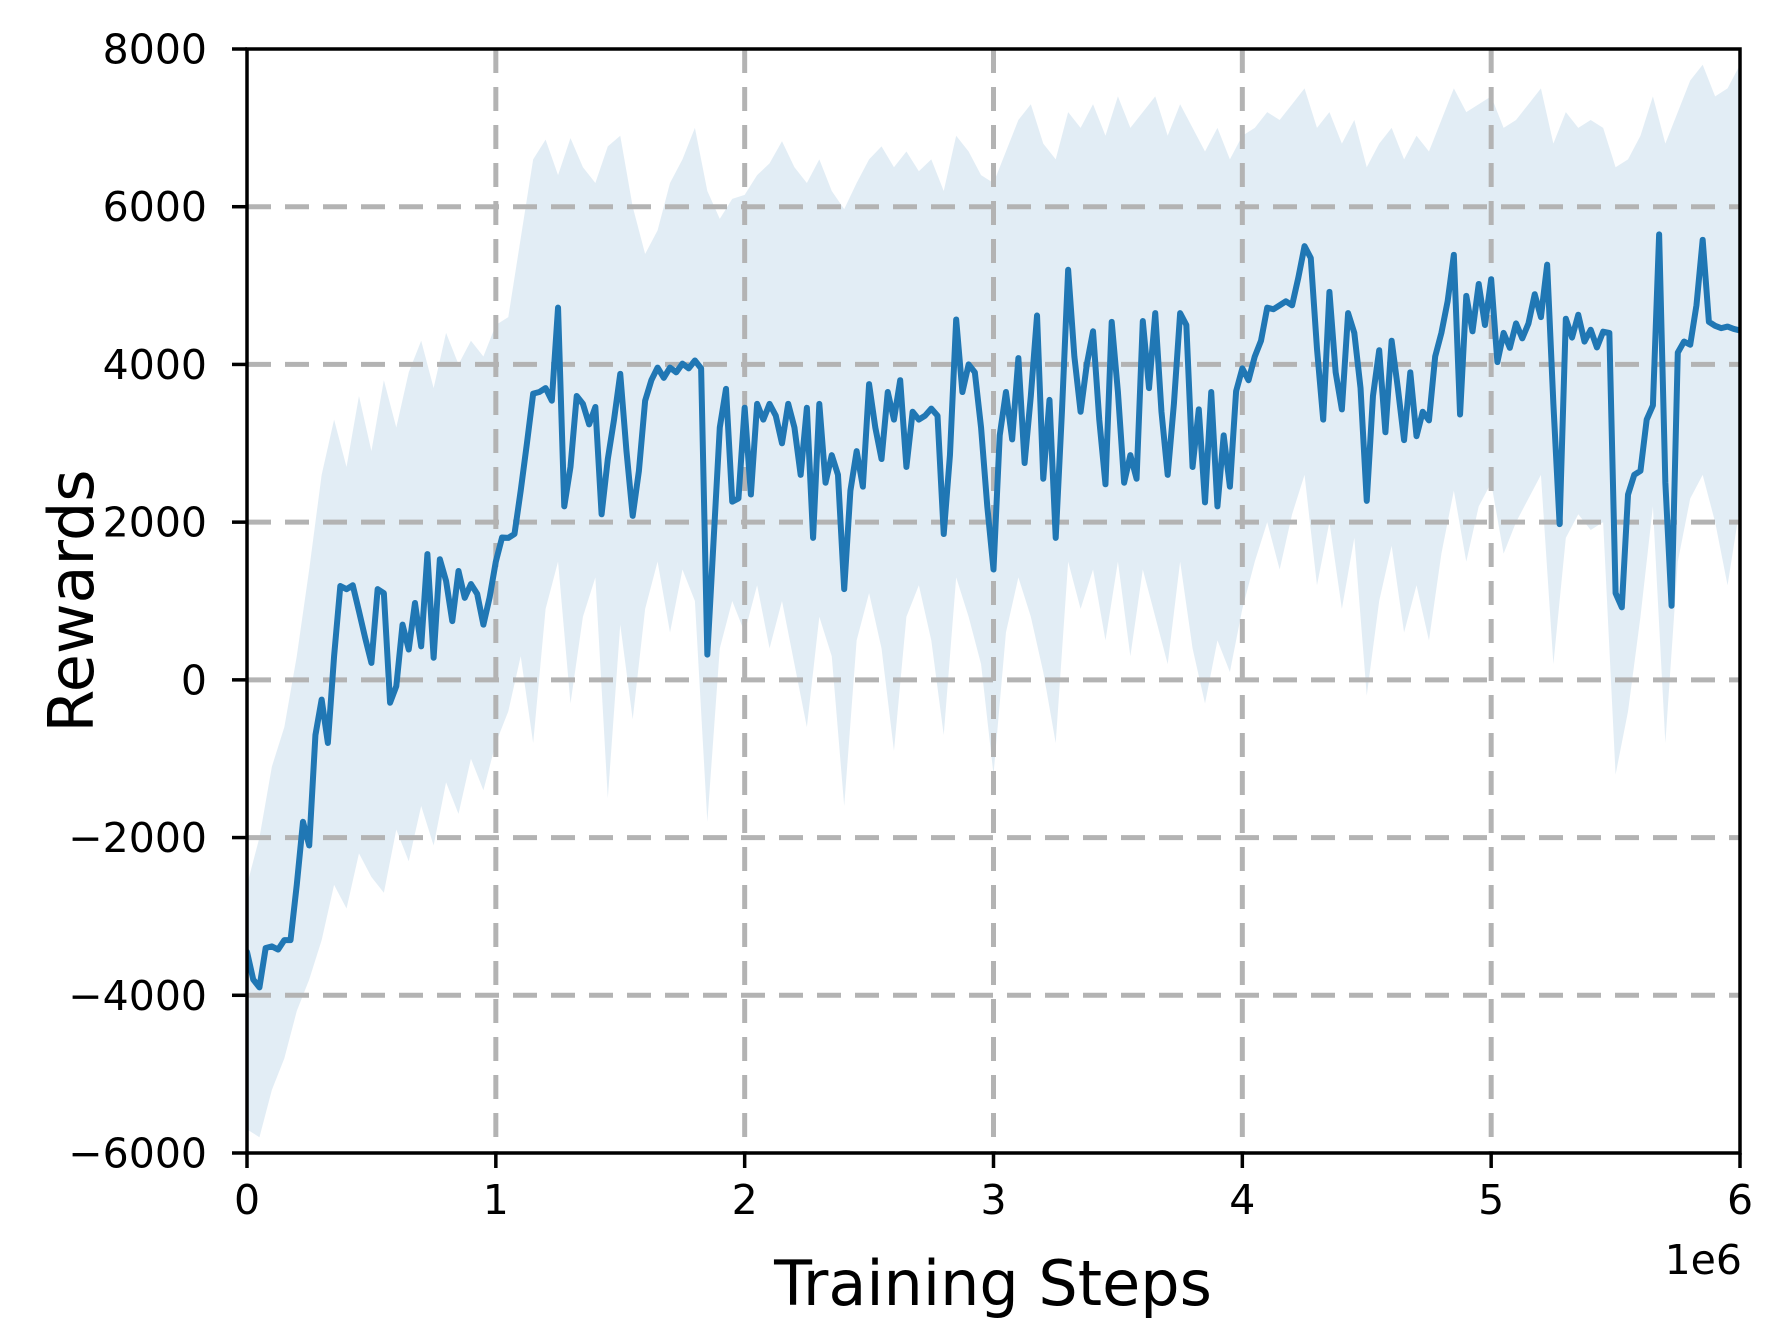  Describe the element at coordinates (137, 602) in the screenshot. I see `y-tick-labels: 8000 6000 4000 2000 0 −2000 −4000 −6000` at that location.